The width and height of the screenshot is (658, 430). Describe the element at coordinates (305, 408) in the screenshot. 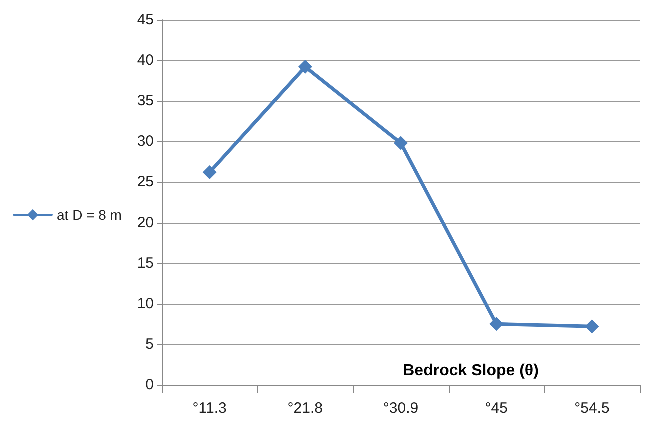

I see `x-tick-label: °21.8` at that location.